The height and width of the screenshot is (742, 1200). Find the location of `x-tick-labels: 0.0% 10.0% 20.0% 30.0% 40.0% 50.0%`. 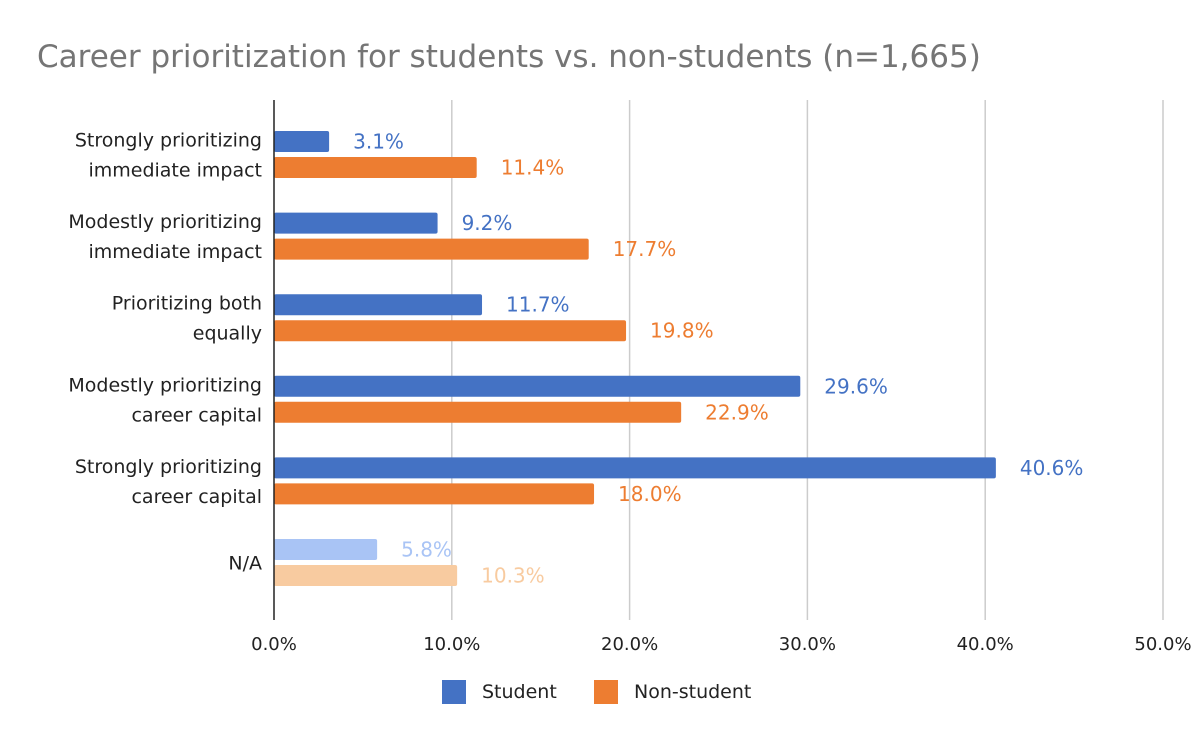

x-tick-labels: 0.0% 10.0% 20.0% 30.0% 40.0% 50.0% is located at coordinates (721, 644).